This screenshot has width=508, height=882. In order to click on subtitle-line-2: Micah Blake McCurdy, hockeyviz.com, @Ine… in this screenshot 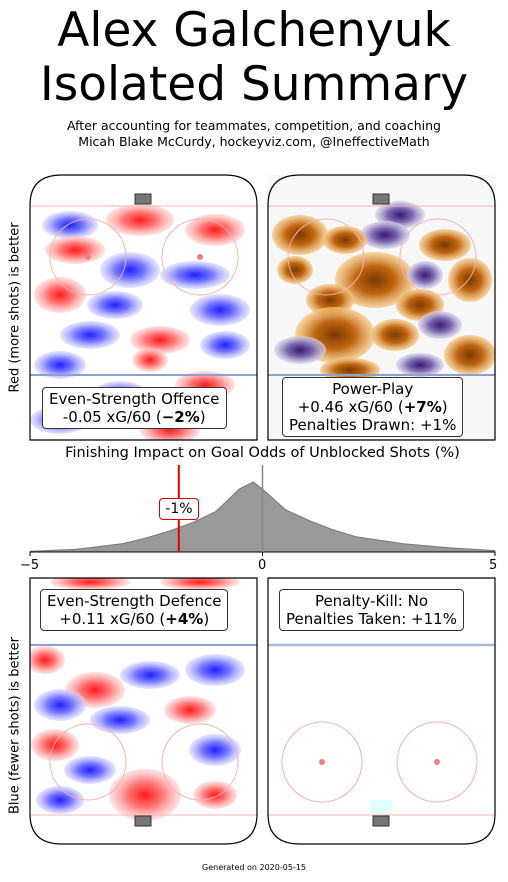, I will do `click(254, 141)`.